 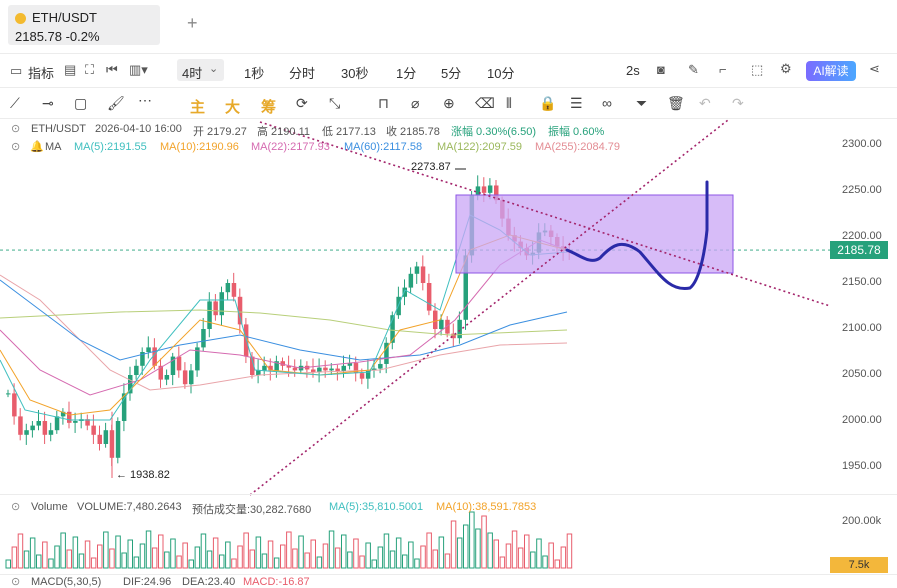 What do you see at coordinates (485, 103) in the screenshot?
I see `eraser-icon: ⌫` at bounding box center [485, 103].